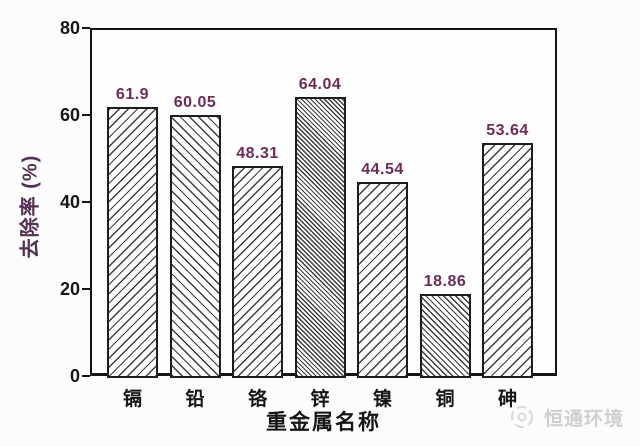 This screenshot has height=446, width=640. What do you see at coordinates (320, 85) in the screenshot?
I see `bar-value-label: 64.04` at bounding box center [320, 85].